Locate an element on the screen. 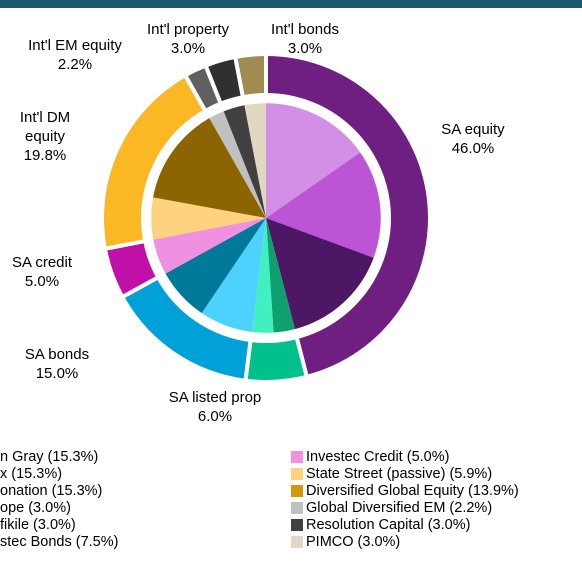 The width and height of the screenshot is (582, 565). segment-label: Int'l DM equity is located at coordinates (45, 127).